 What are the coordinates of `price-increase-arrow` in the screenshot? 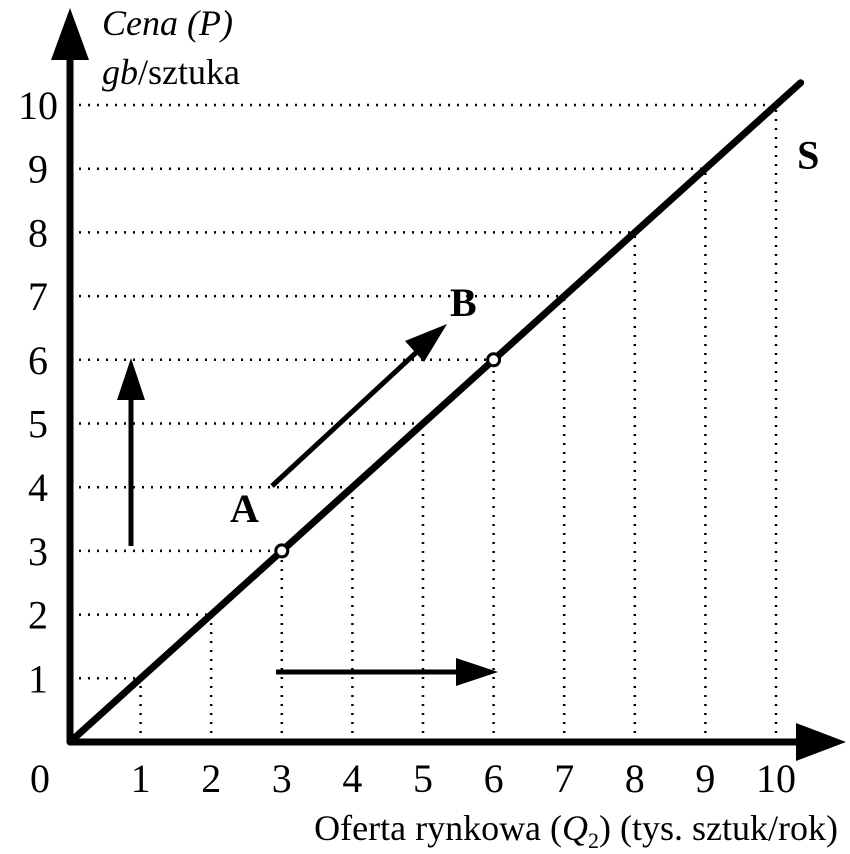 It's located at (131, 452).